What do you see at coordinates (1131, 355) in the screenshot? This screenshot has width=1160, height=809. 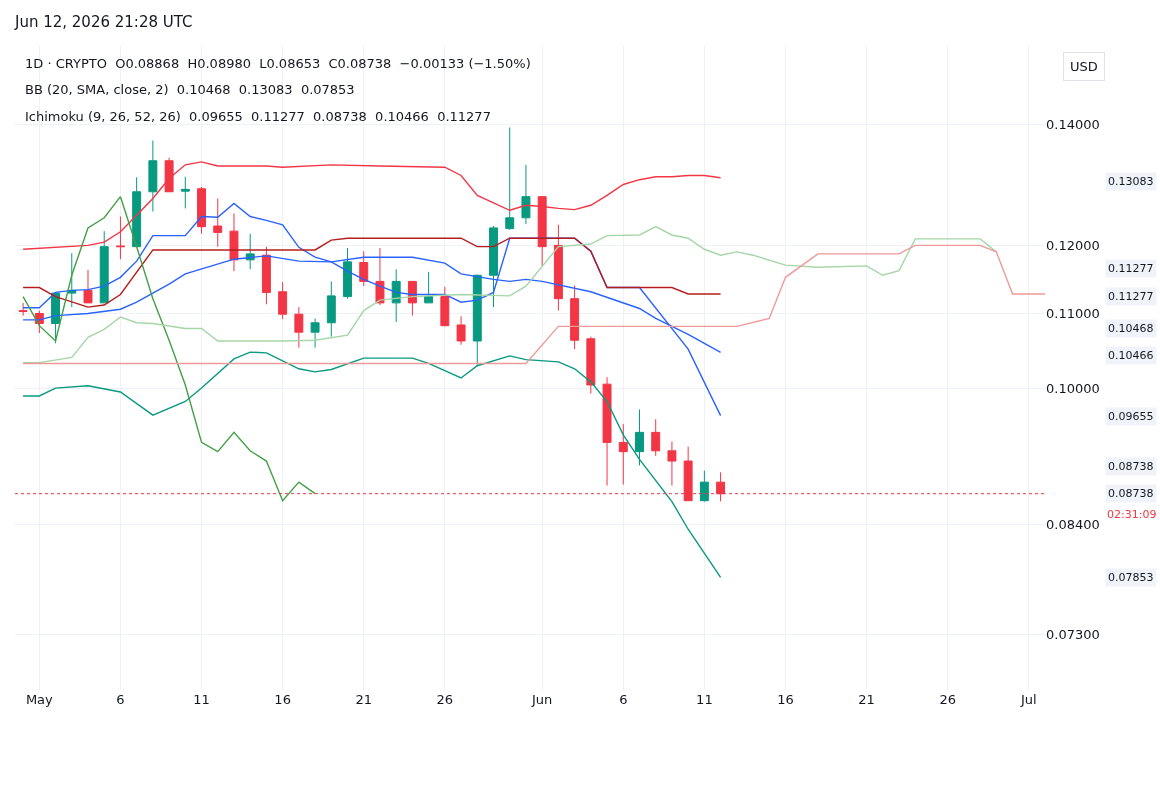 I see `text: 0.10466` at bounding box center [1131, 355].